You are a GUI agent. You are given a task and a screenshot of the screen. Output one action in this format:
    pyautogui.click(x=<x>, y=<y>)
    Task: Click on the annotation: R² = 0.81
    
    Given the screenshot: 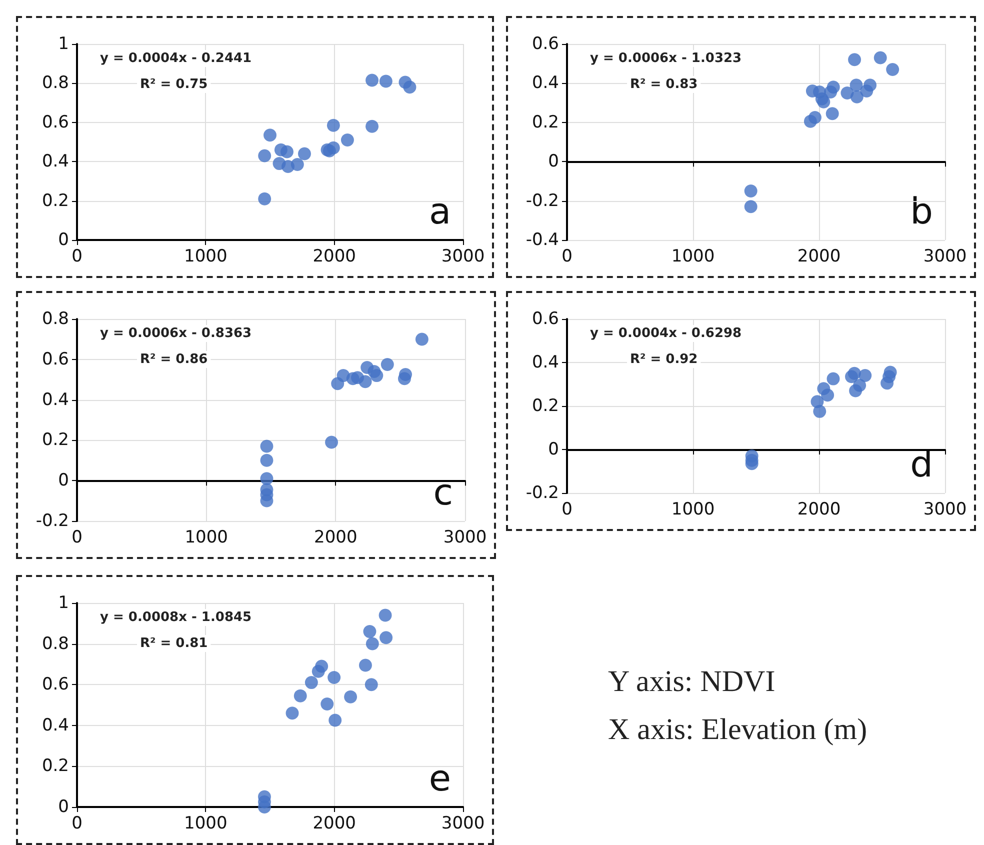 What is the action you would take?
    pyautogui.click(x=174, y=643)
    